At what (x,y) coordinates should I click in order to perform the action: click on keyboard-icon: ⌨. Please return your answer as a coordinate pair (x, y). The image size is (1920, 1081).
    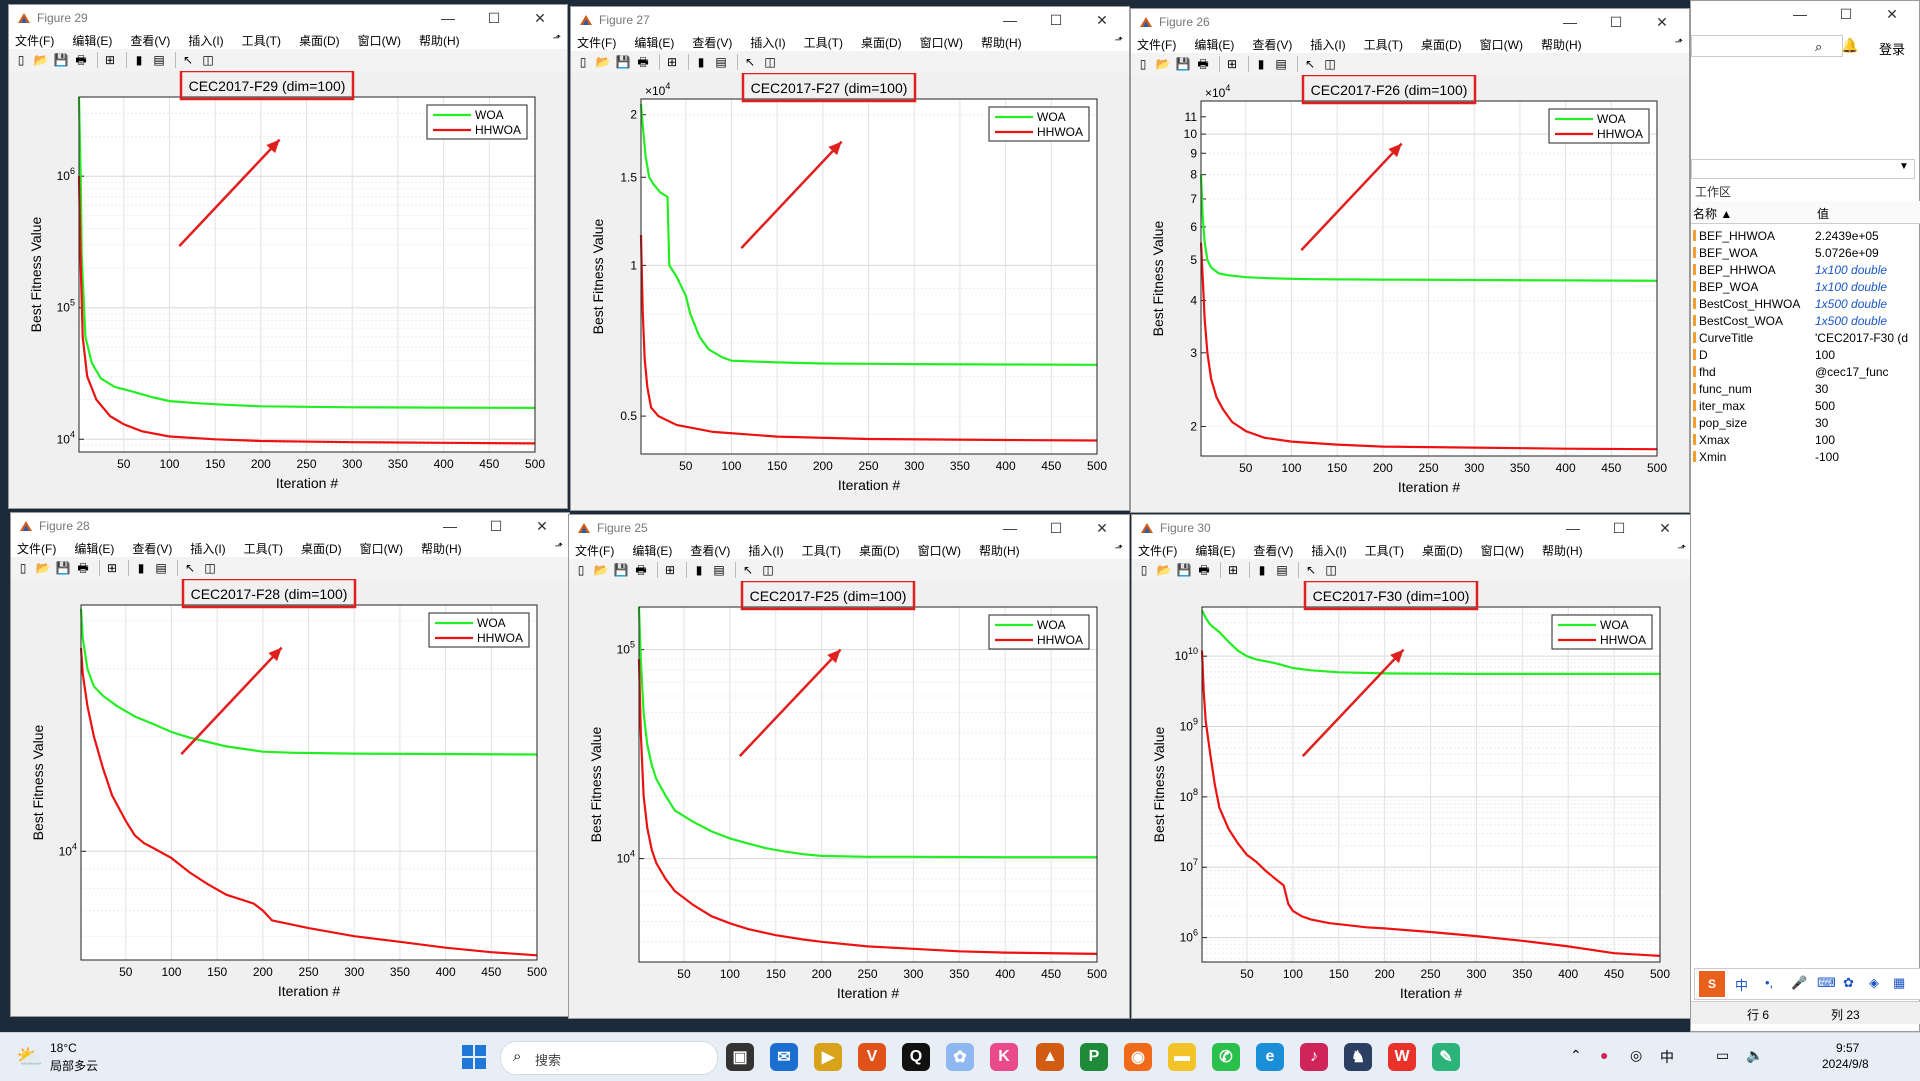
    Looking at the image, I should click on (1826, 982).